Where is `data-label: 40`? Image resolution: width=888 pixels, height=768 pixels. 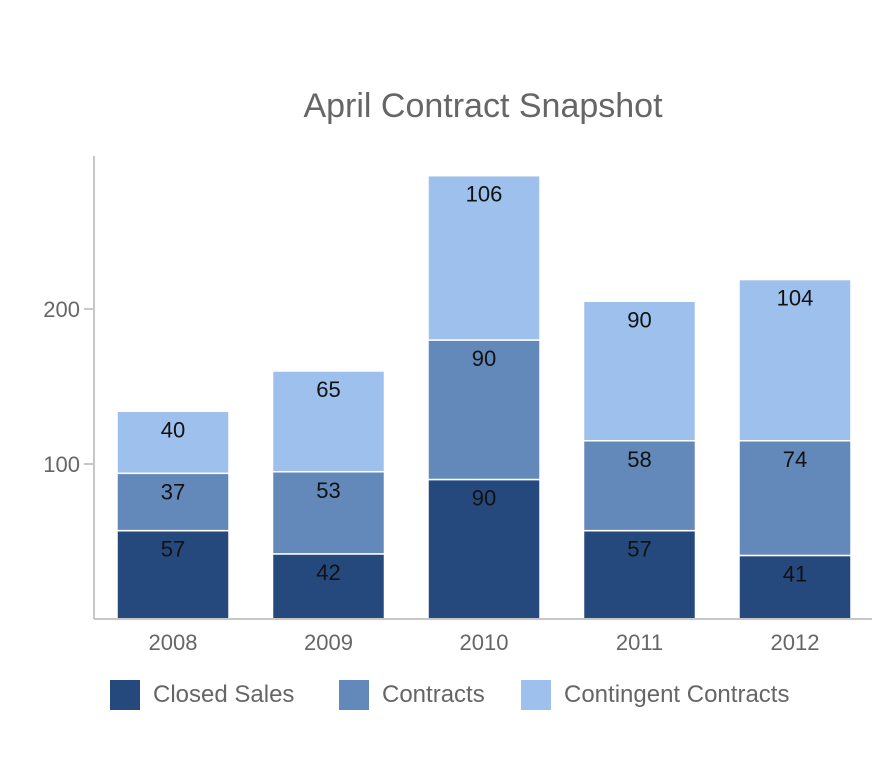
data-label: 40 is located at coordinates (173, 429).